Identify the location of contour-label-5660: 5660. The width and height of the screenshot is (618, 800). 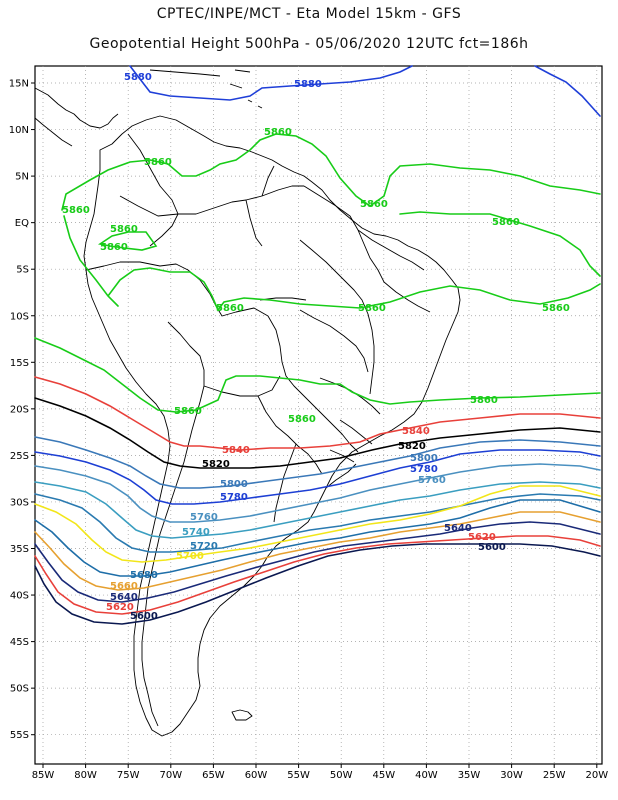
(124, 586).